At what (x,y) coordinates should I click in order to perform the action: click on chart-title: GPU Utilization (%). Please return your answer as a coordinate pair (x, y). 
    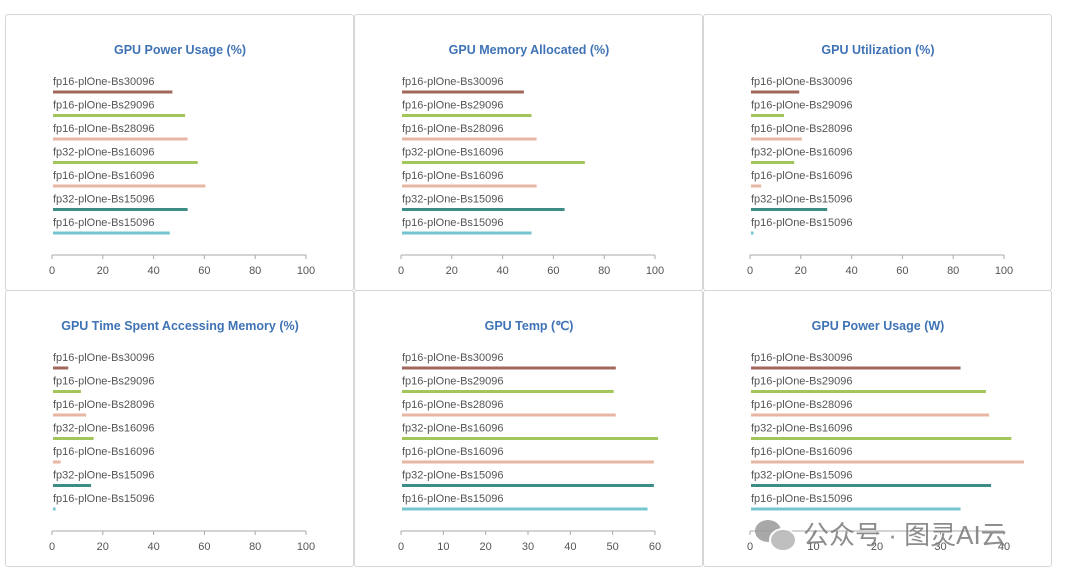
    Looking at the image, I should click on (877, 50).